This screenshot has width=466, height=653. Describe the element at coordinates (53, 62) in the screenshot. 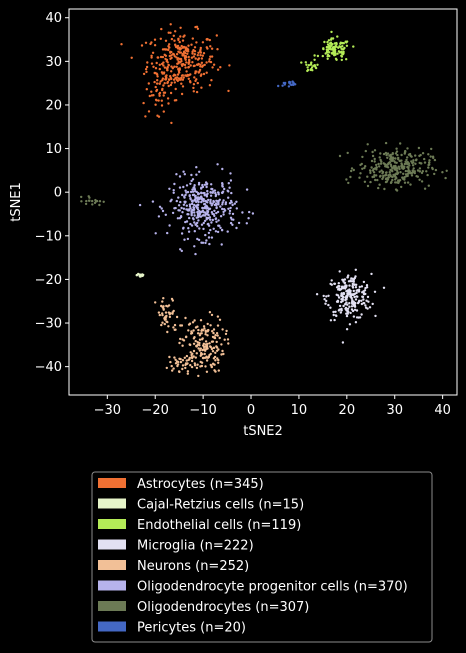

I see `y-tick-label: 30` at that location.